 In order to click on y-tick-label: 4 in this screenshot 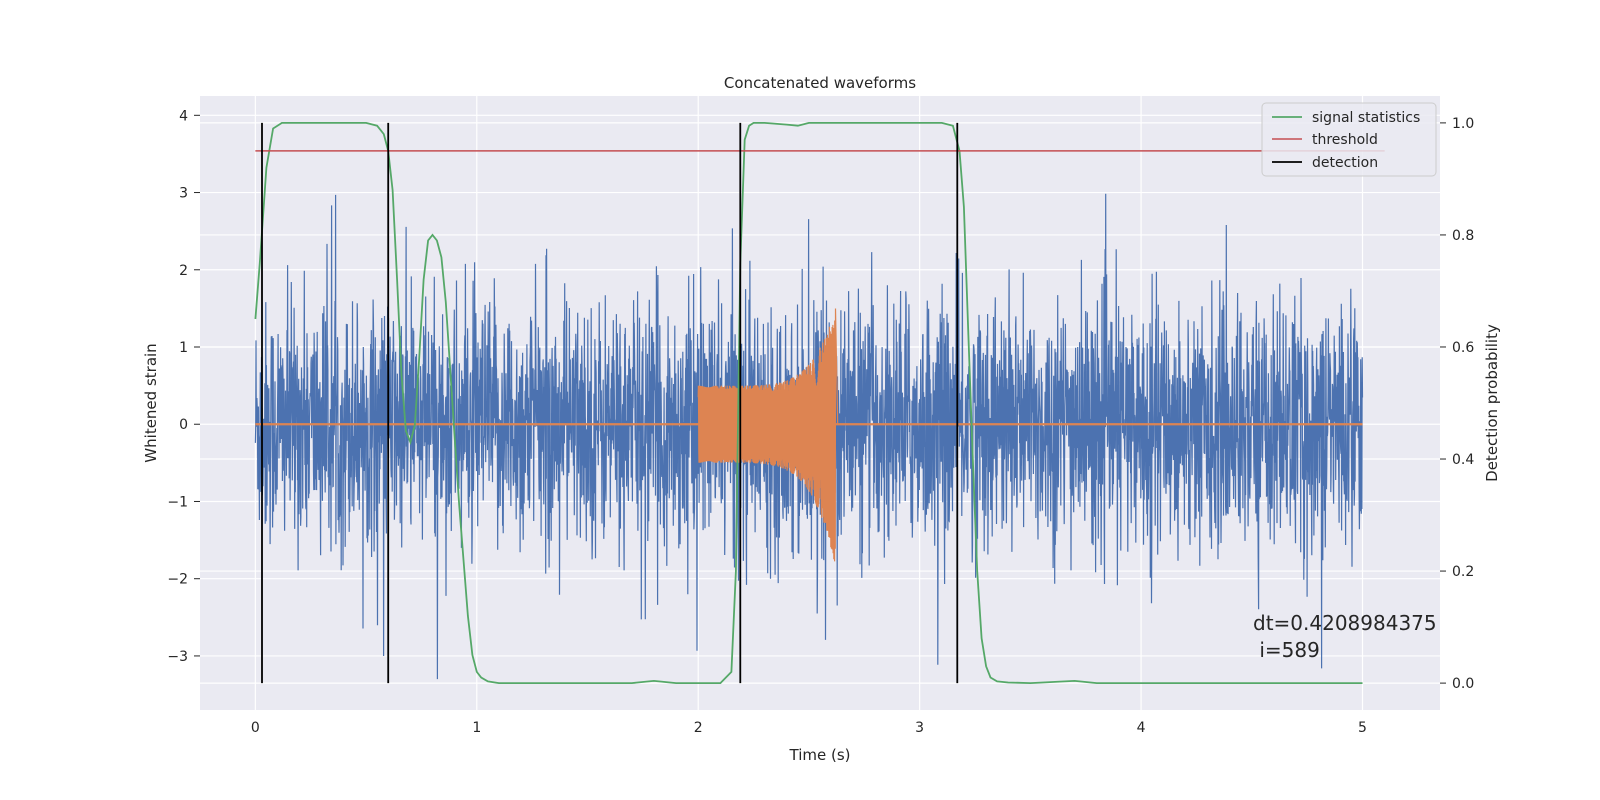, I will do `click(183, 116)`.